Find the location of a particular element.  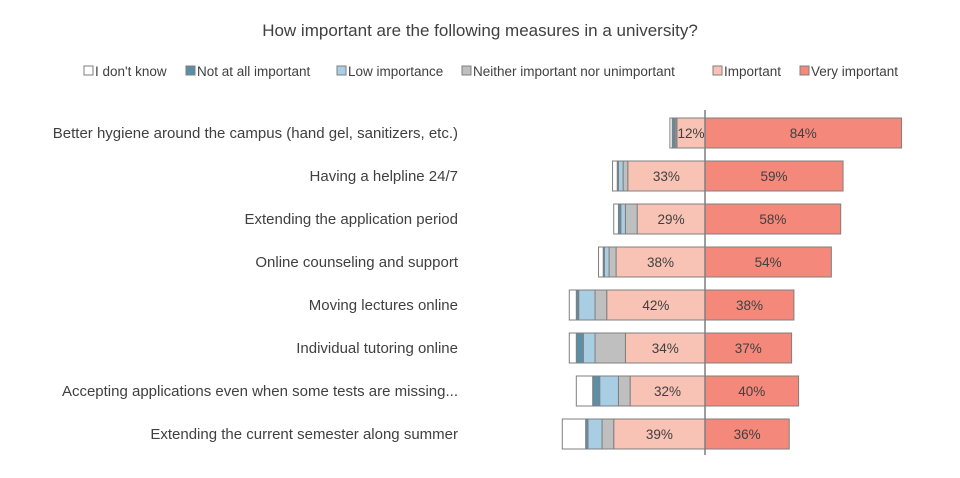

data-label-very-important: 54% is located at coordinates (768, 262).